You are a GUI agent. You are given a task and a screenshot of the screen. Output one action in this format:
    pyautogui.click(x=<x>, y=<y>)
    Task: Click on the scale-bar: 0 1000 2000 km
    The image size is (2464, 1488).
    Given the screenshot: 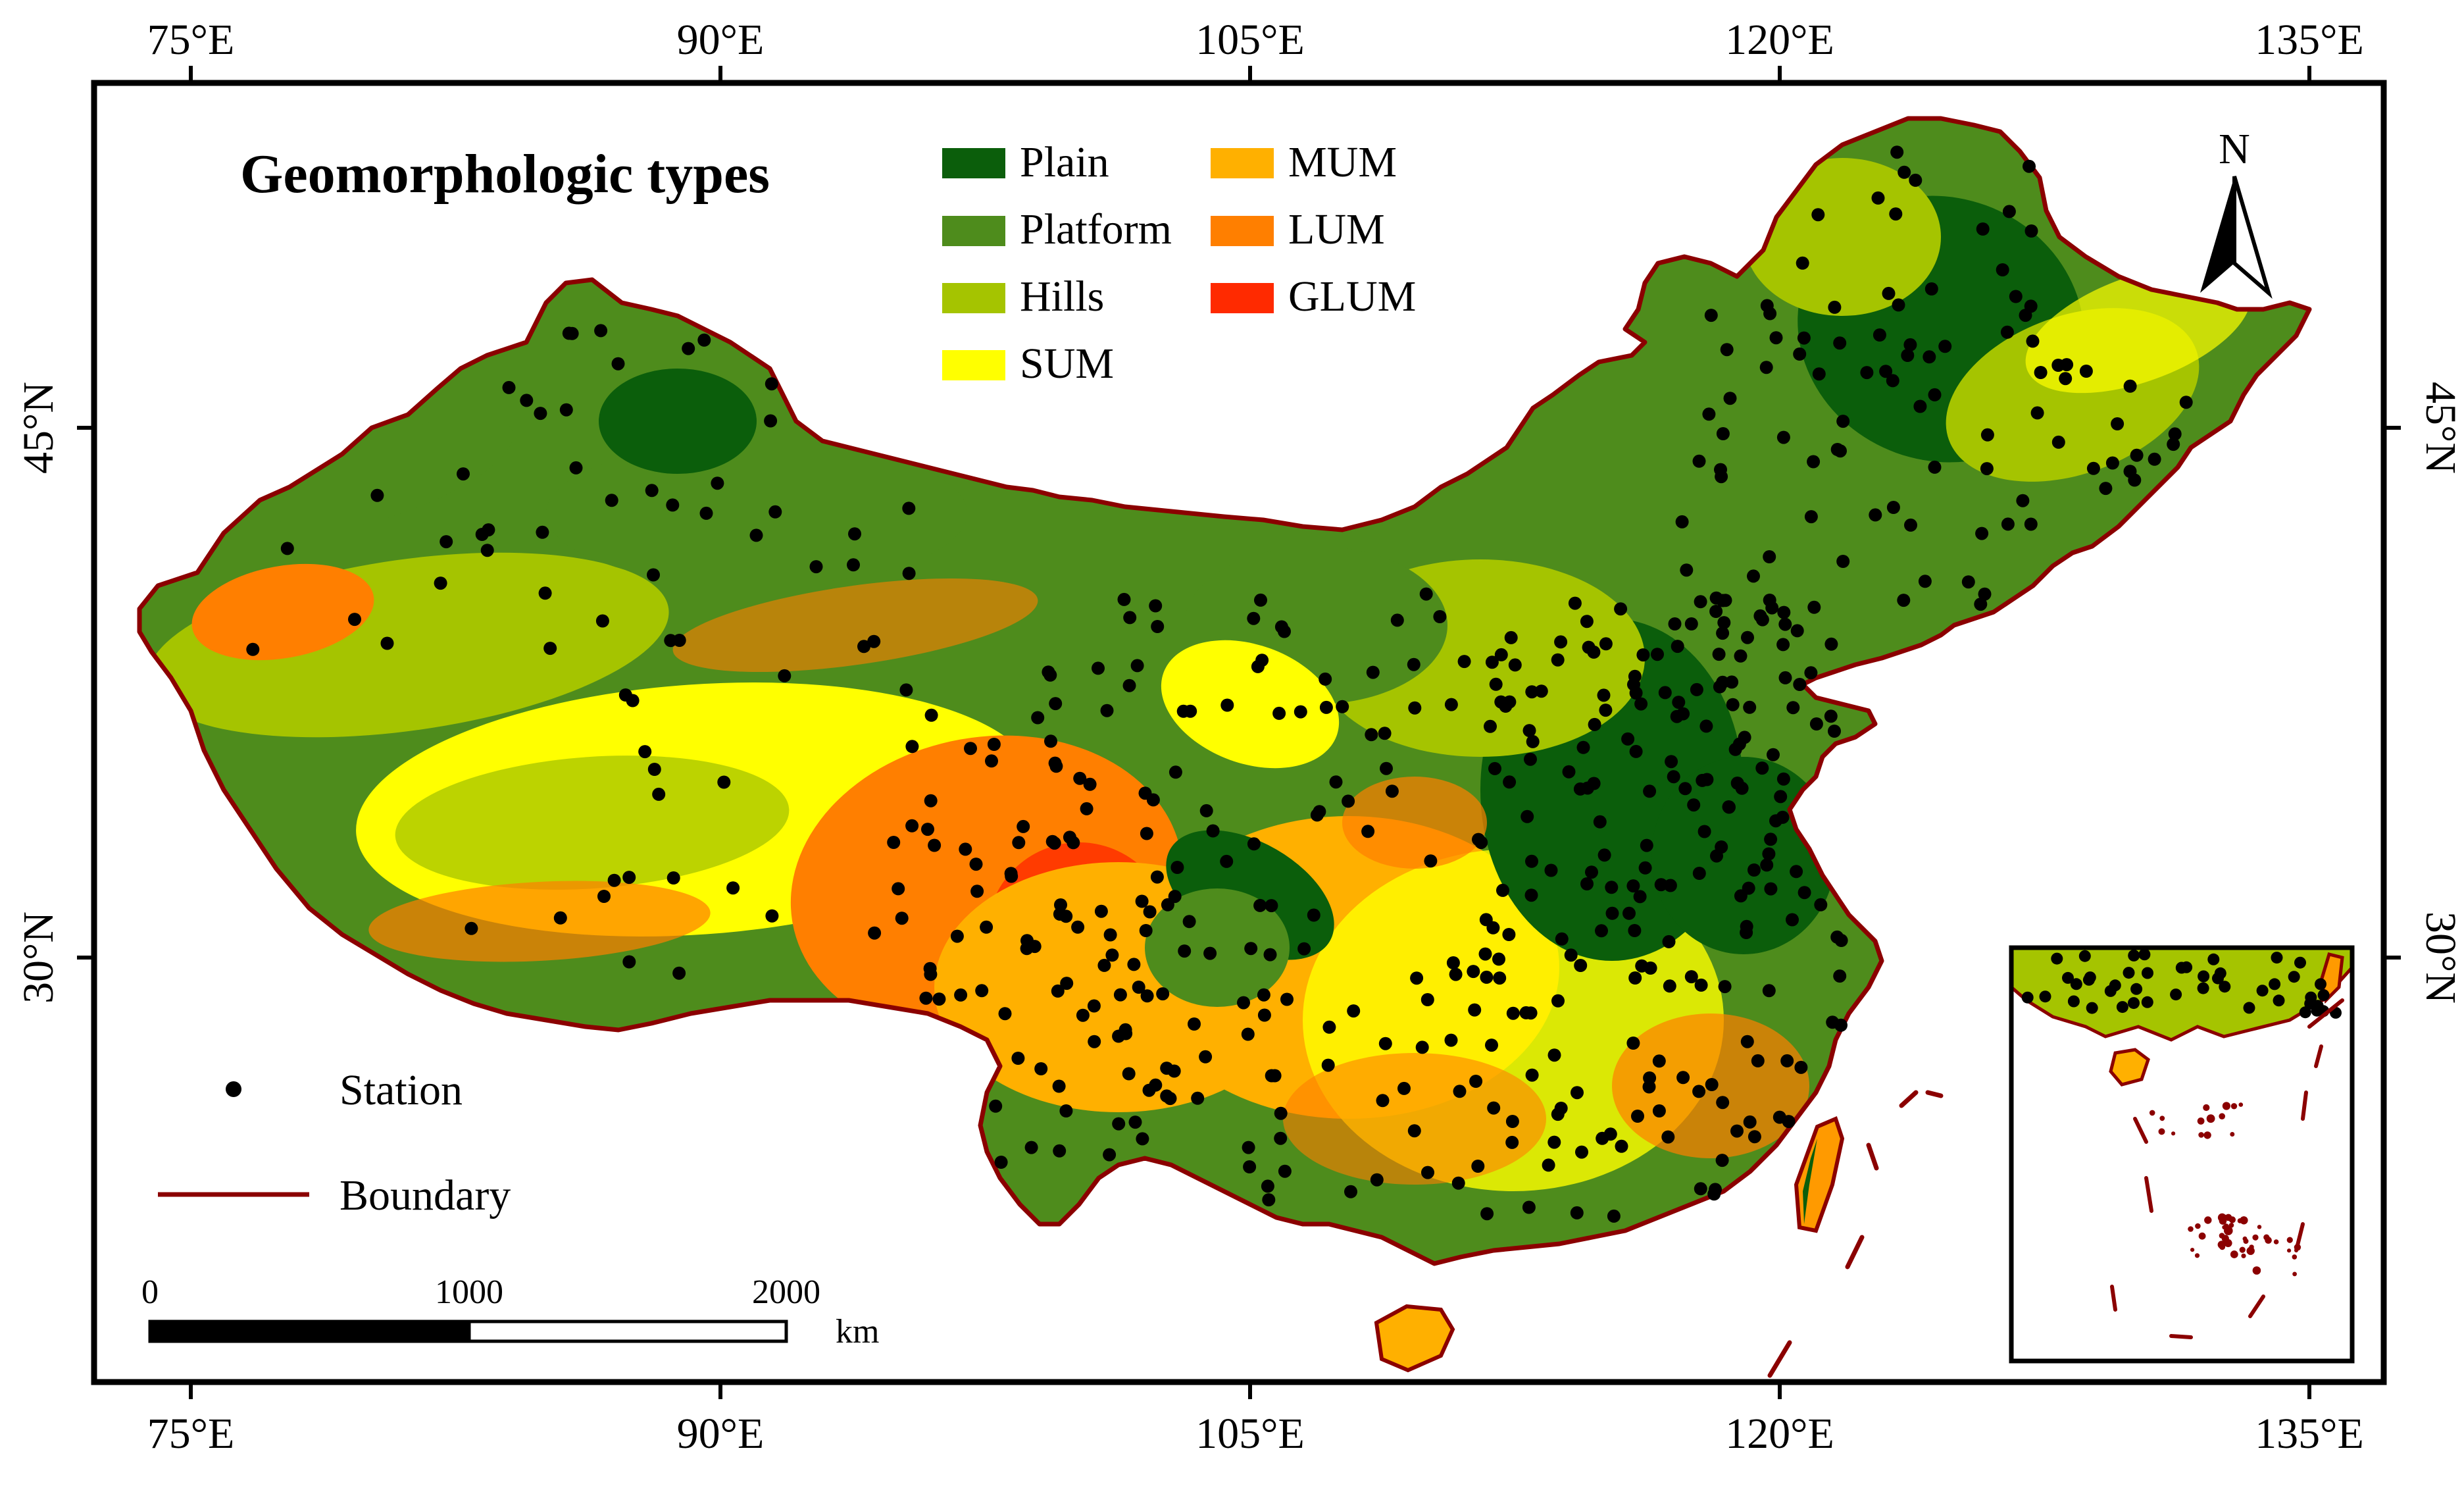 What is the action you would take?
    pyautogui.click(x=510, y=1311)
    